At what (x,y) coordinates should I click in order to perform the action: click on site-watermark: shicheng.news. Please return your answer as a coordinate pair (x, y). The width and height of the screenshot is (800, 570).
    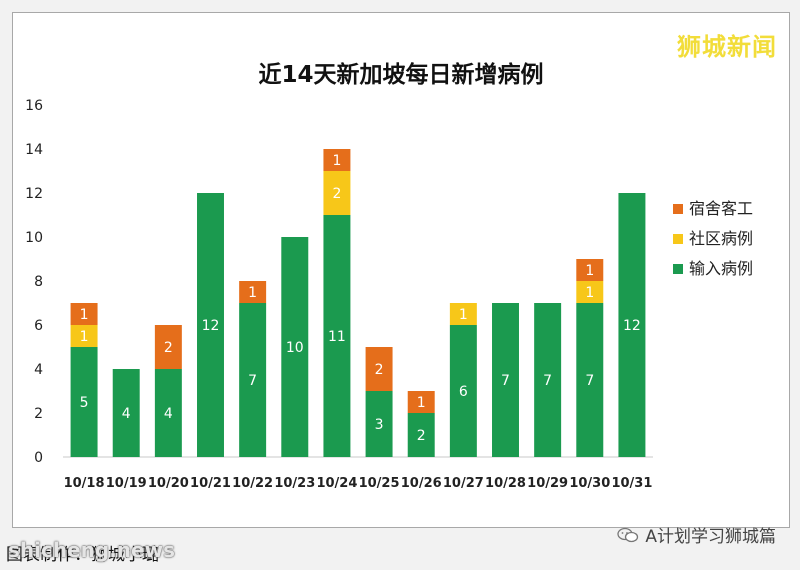
    Looking at the image, I should click on (91, 550).